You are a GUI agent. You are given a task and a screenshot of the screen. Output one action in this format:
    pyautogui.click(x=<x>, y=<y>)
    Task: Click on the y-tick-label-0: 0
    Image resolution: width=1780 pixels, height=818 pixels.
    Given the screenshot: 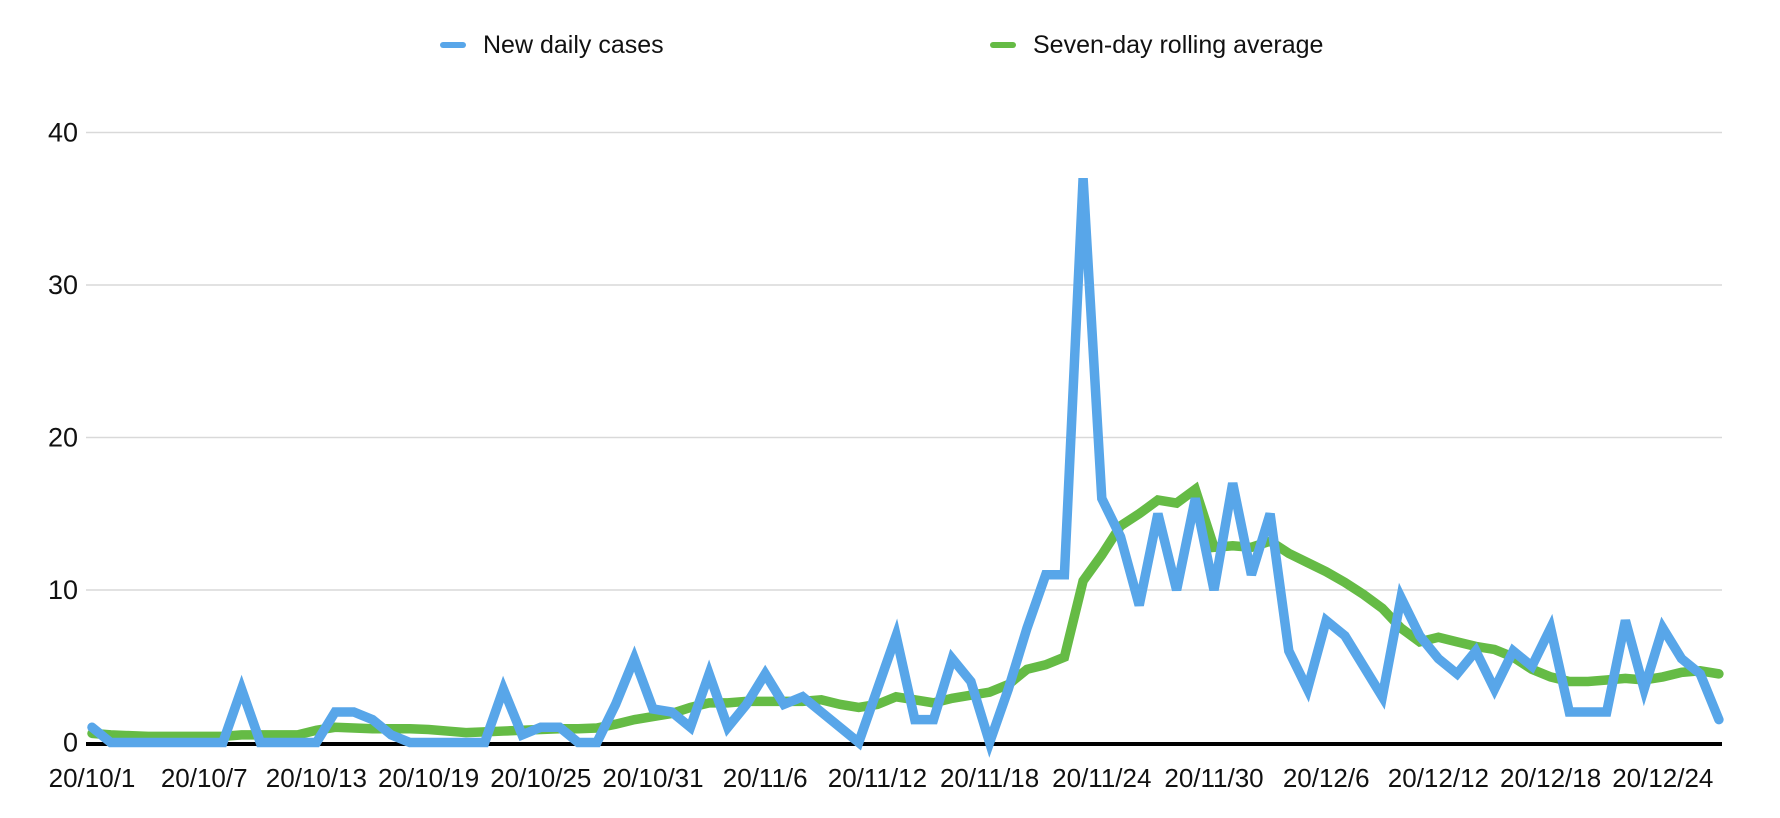 What is the action you would take?
    pyautogui.click(x=70, y=743)
    